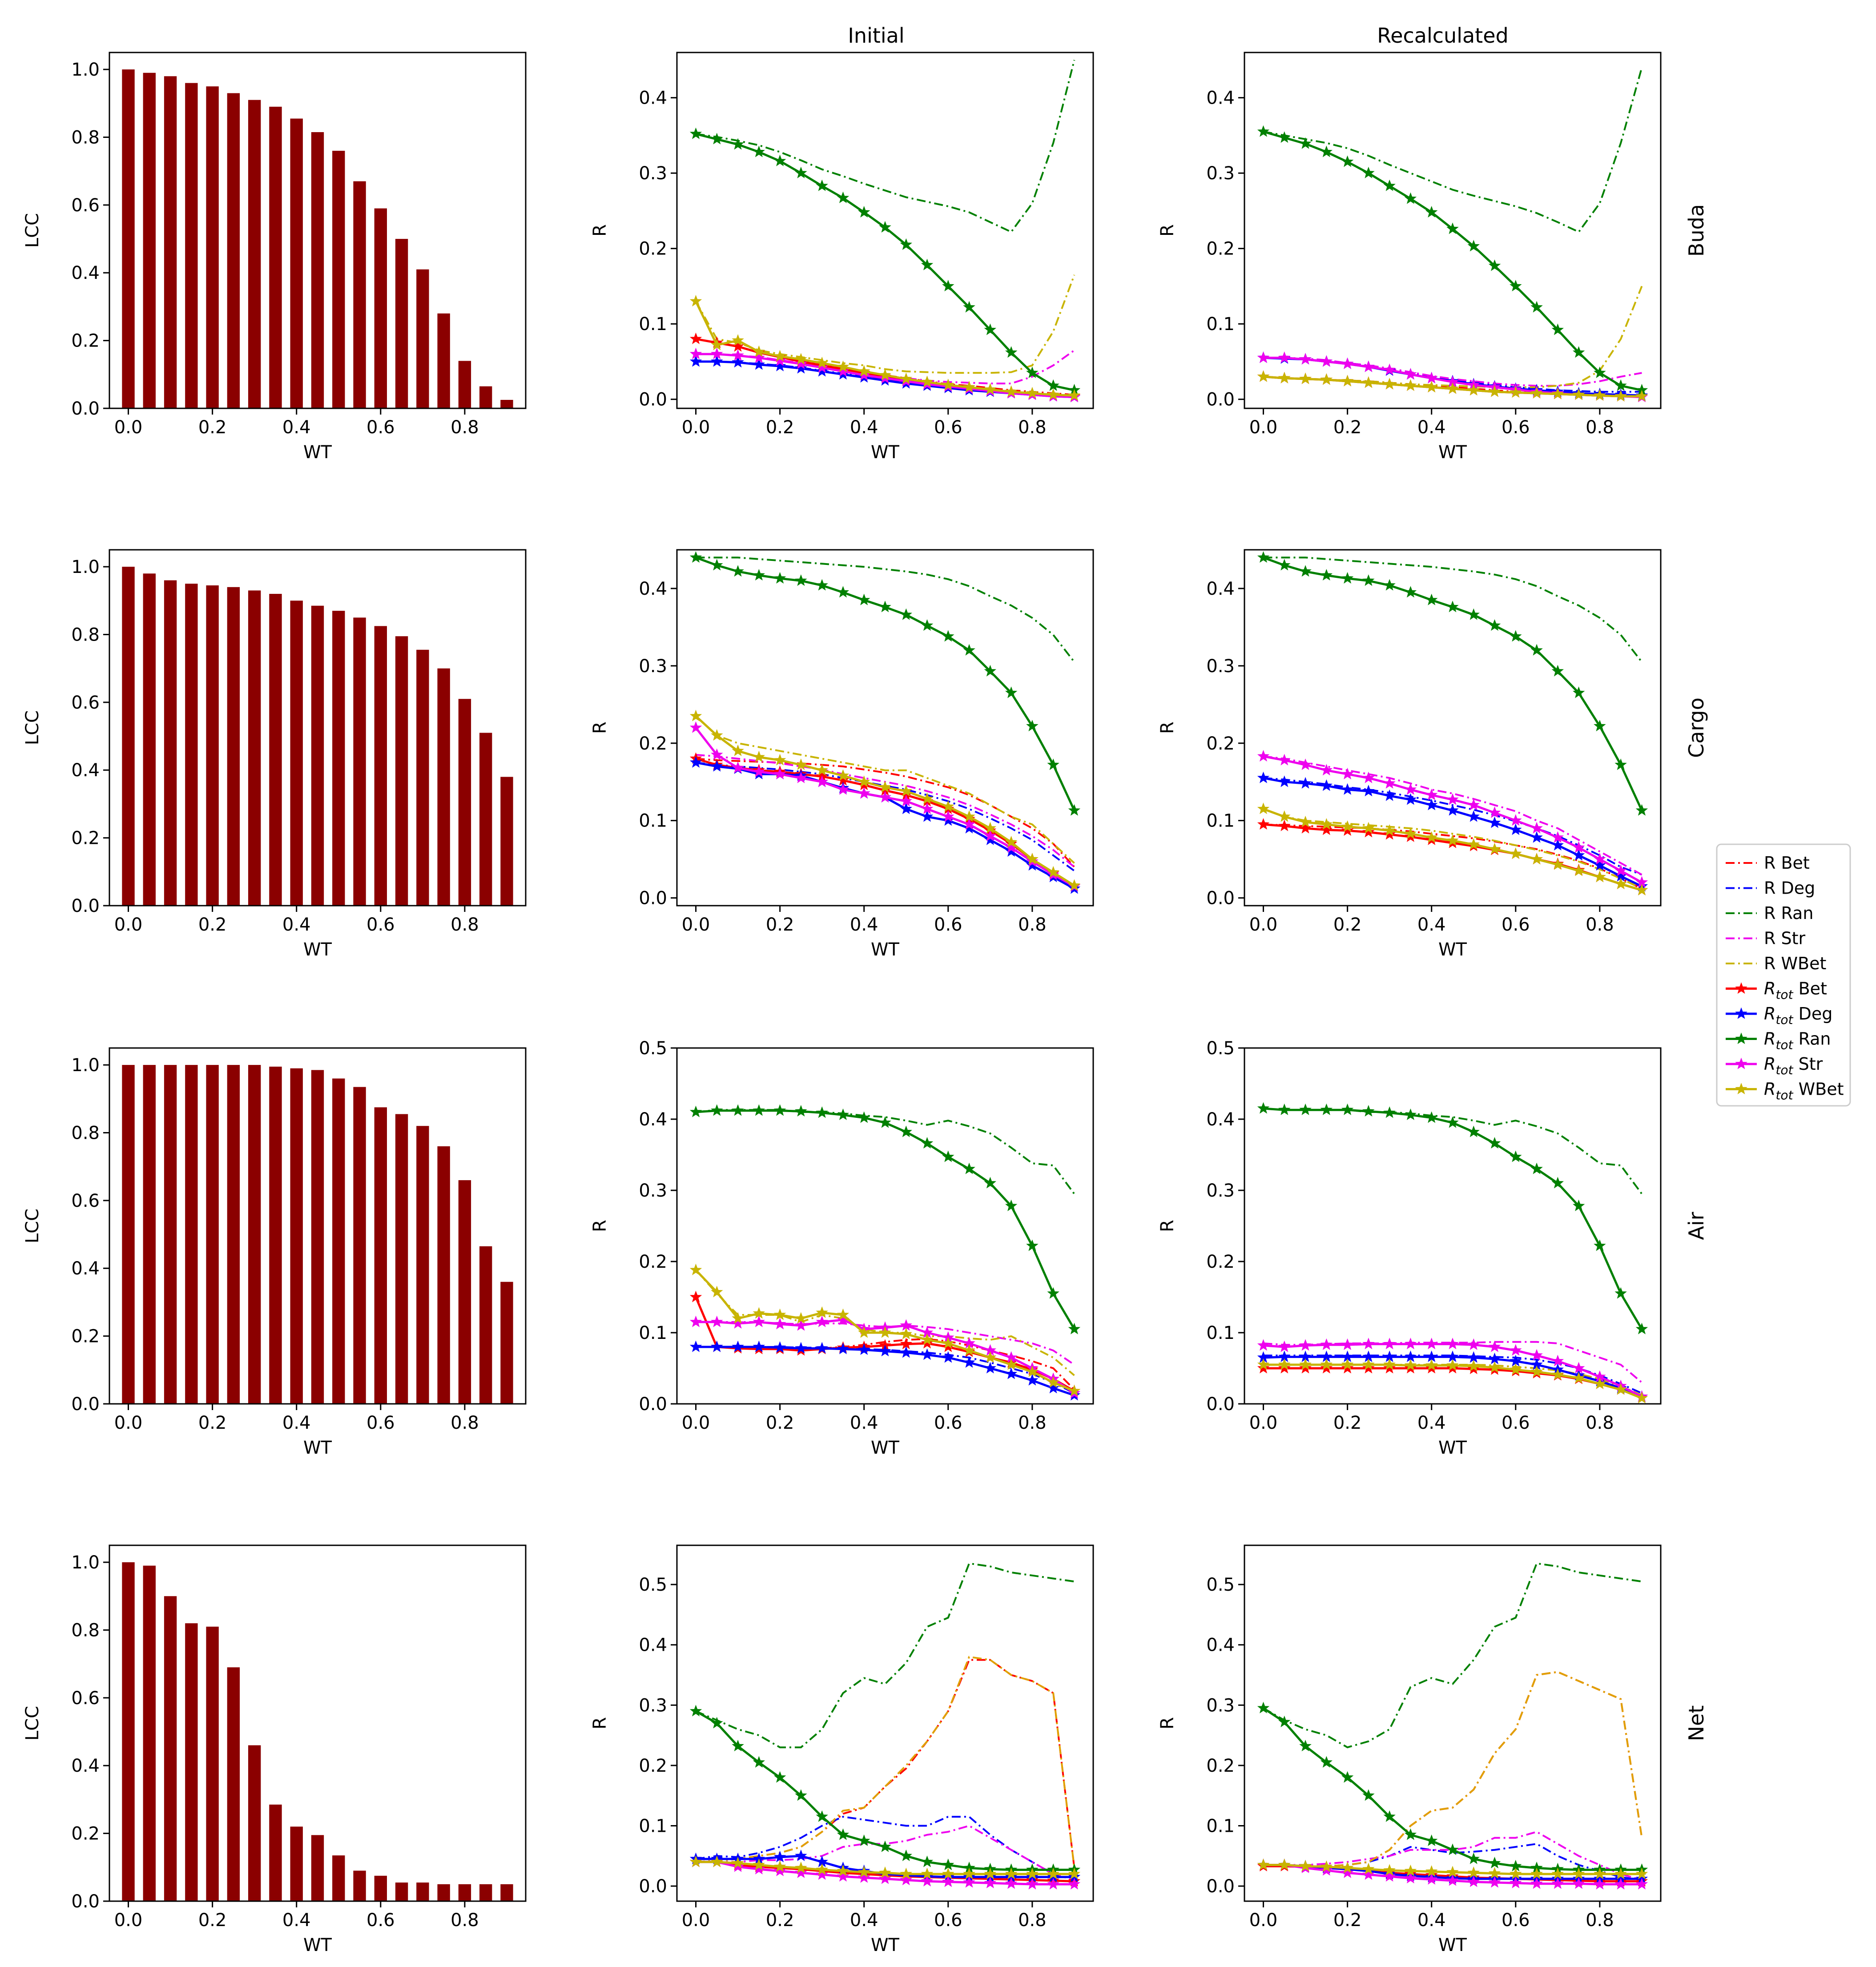 The image size is (1876, 1967). What do you see at coordinates (1795, 888) in the screenshot?
I see `legend-label-name: Deg` at bounding box center [1795, 888].